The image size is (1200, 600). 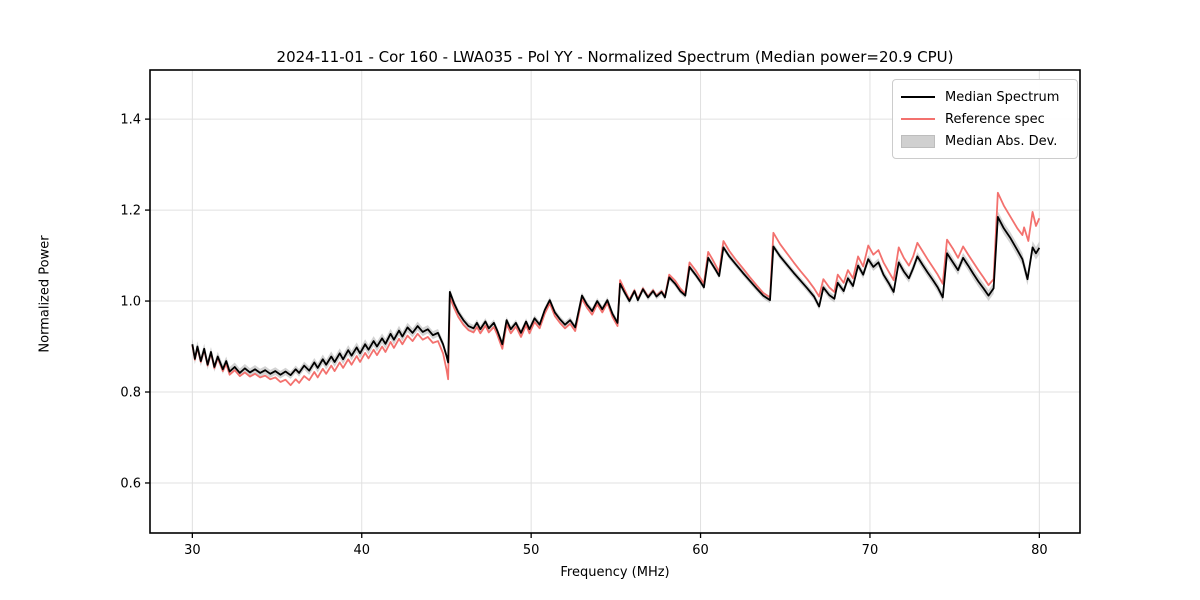 I want to click on legend-label-mad: Median Abs. Dev., so click(x=1001, y=141).